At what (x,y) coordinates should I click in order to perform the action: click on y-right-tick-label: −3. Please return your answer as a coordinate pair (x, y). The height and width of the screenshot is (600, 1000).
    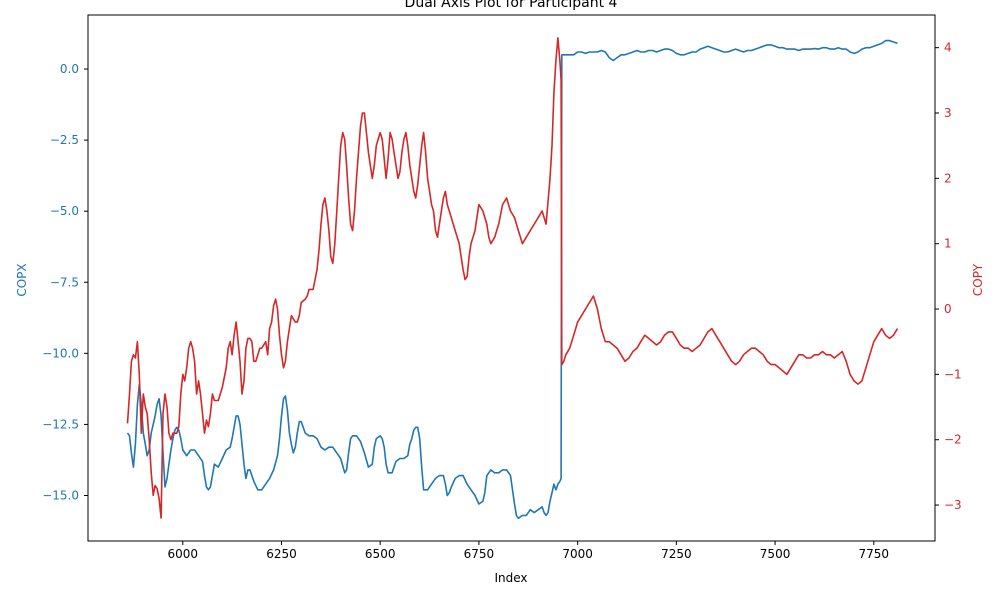
    Looking at the image, I should click on (953, 505).